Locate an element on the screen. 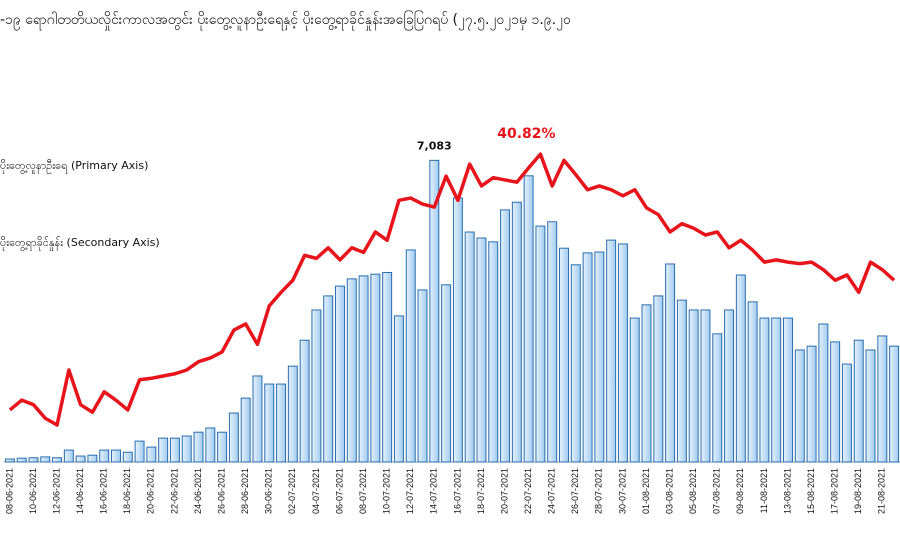  x-tick-label: 09-08-2021 is located at coordinates (740, 491).